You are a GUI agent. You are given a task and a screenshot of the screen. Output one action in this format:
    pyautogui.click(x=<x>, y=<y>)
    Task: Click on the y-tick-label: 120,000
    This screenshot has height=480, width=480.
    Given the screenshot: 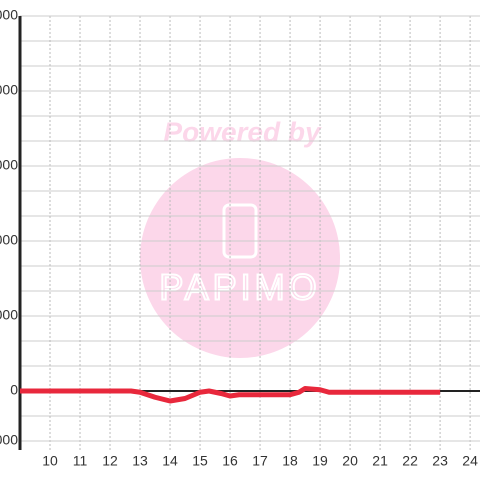 What is the action you would take?
    pyautogui.click(x=9, y=90)
    